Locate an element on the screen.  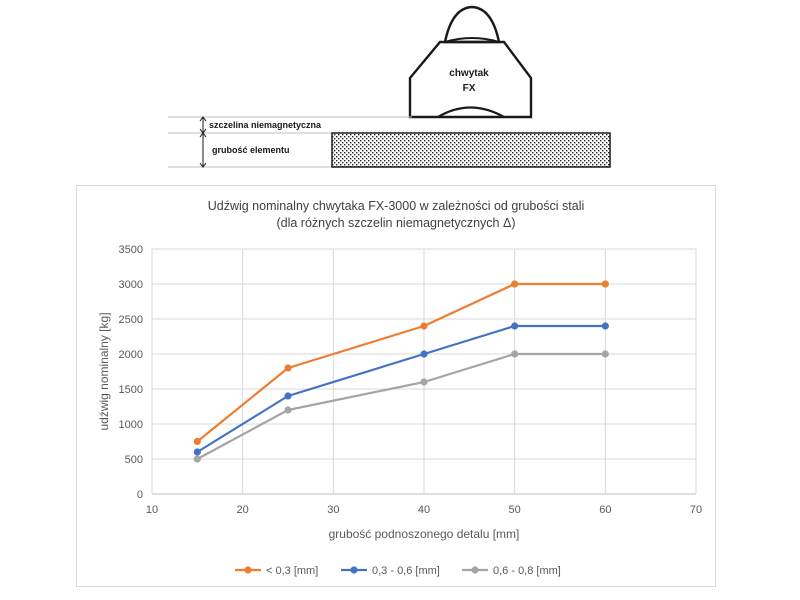
workpiece-hatched is located at coordinates (471, 150).